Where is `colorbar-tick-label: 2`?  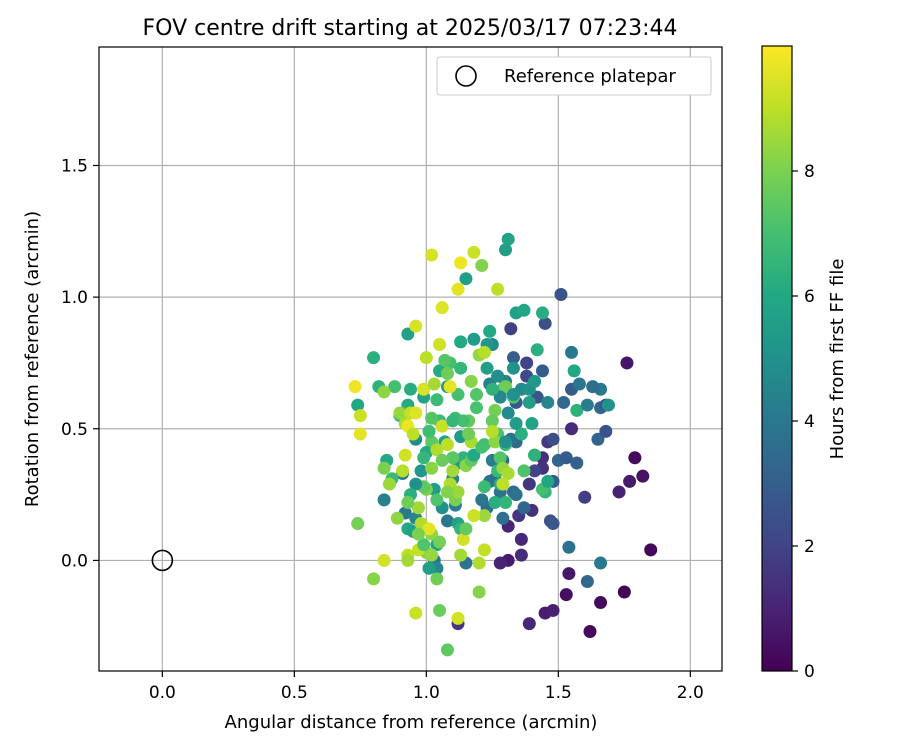
colorbar-tick-label: 2 is located at coordinates (809, 547).